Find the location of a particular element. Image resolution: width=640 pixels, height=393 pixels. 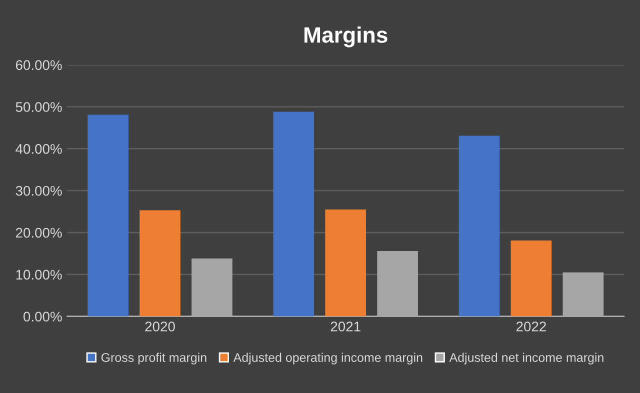

y-tick-label: 60.00% is located at coordinates (39, 65).